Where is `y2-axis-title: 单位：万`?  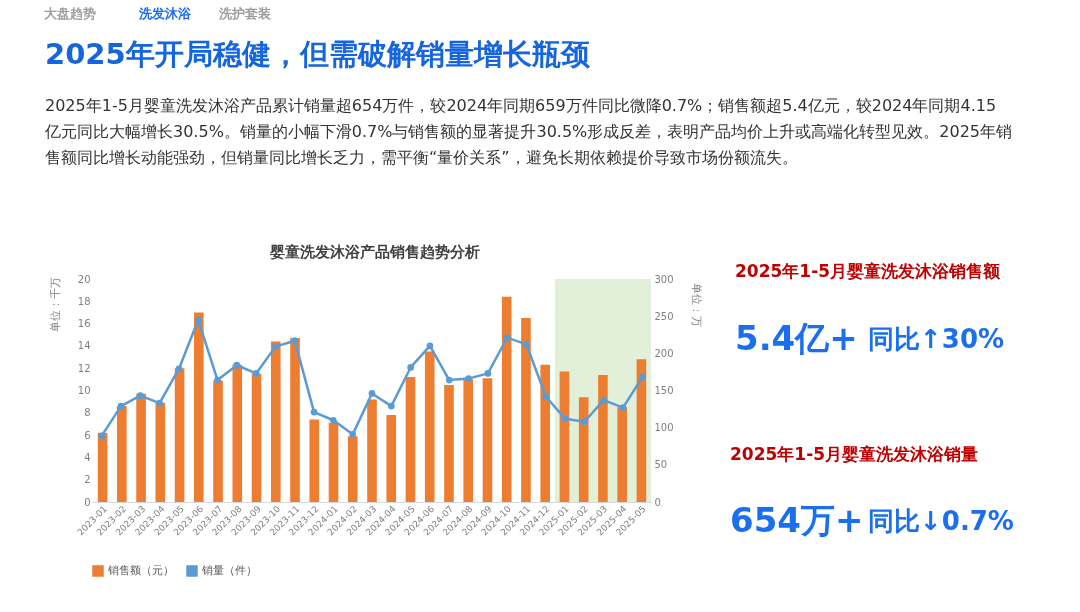
y2-axis-title: 单位：万 is located at coordinates (696, 304).